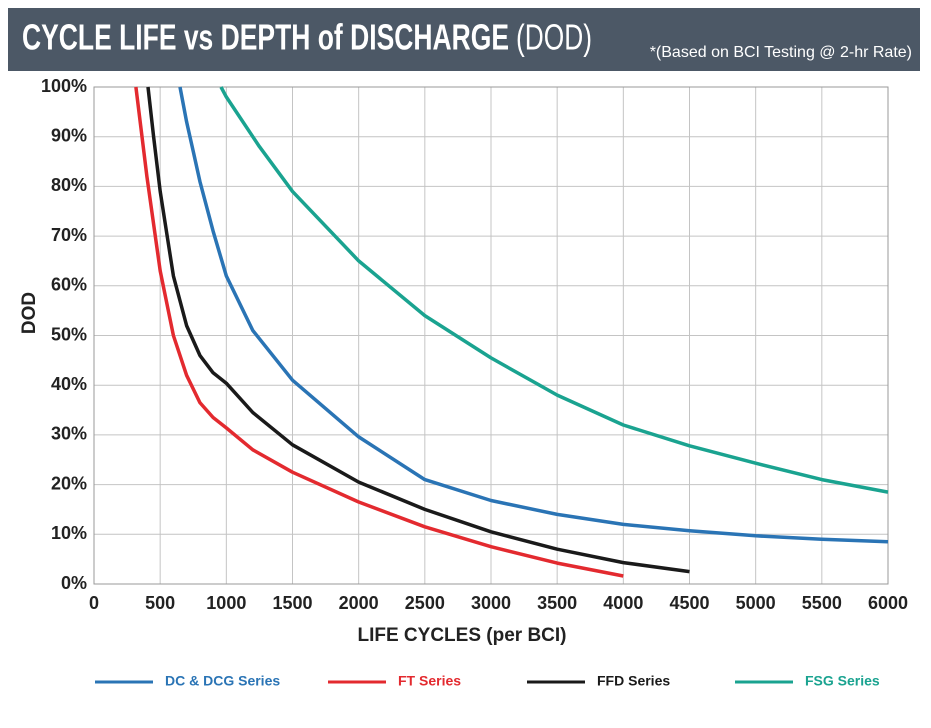 The height and width of the screenshot is (728, 931). What do you see at coordinates (226, 603) in the screenshot?
I see `x-tick-label: 1000` at bounding box center [226, 603].